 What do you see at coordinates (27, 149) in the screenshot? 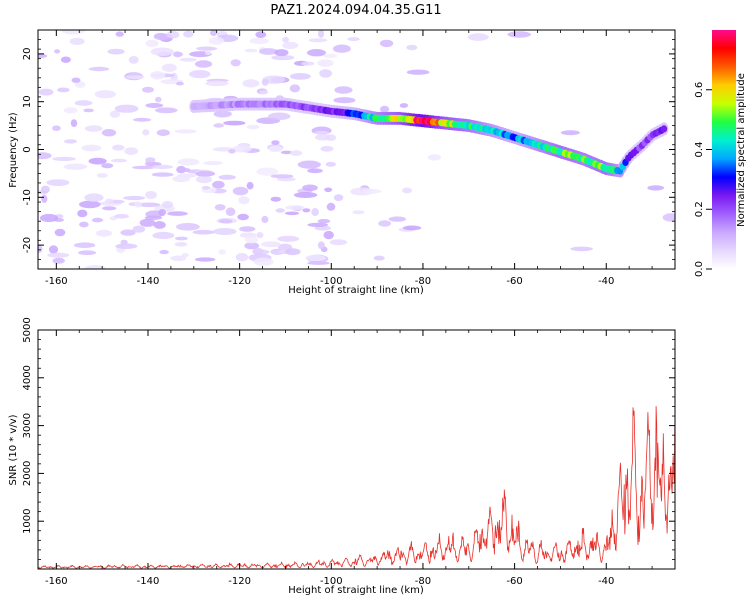
I see `y-tick-label: 0` at bounding box center [27, 149].